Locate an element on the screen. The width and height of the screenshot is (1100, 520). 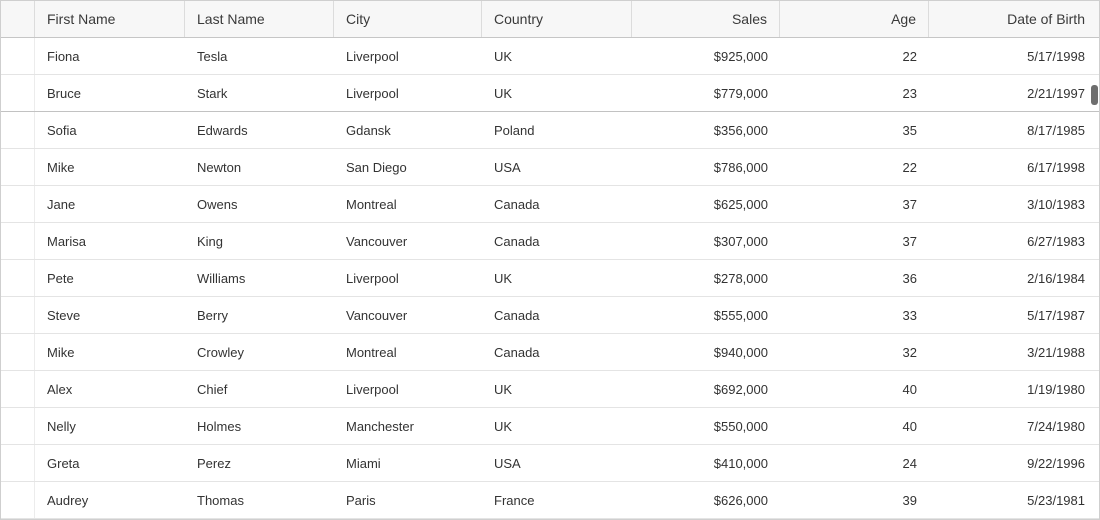
cell-sales: $625,000 is located at coordinates (740, 204).